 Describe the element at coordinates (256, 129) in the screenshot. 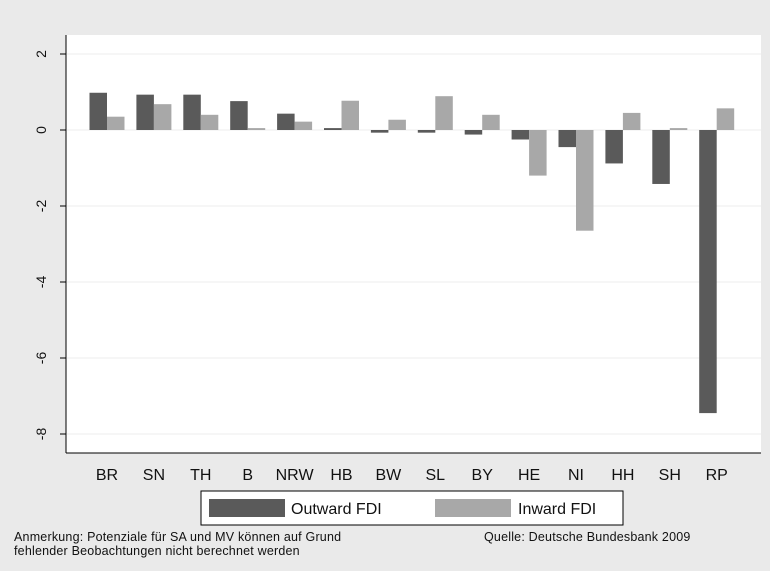

I see `bar-inward-b` at that location.